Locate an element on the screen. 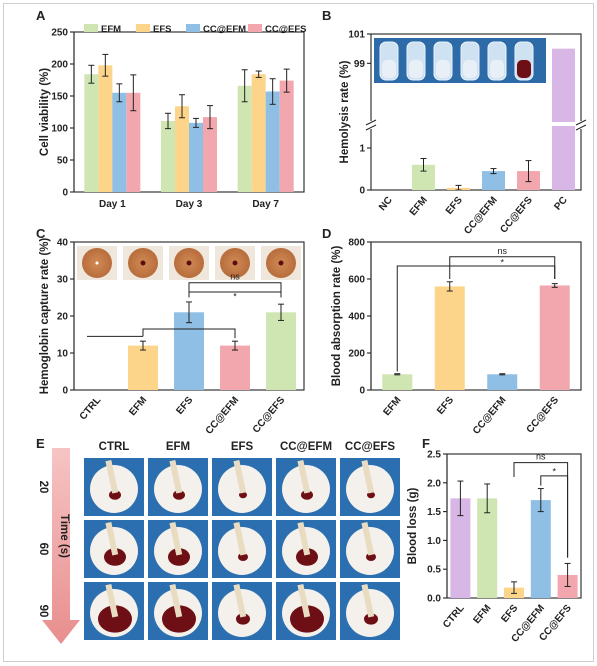 The image size is (597, 666). panel-b-axis-break-mark is located at coordinates (371, 127).